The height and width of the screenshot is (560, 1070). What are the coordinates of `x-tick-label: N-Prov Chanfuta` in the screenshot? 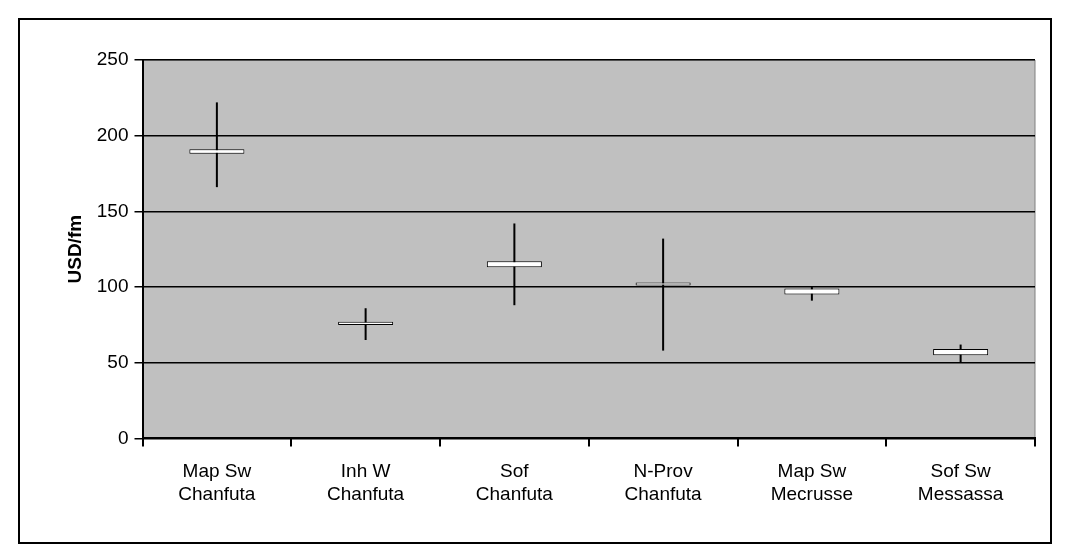 It's located at (663, 482).